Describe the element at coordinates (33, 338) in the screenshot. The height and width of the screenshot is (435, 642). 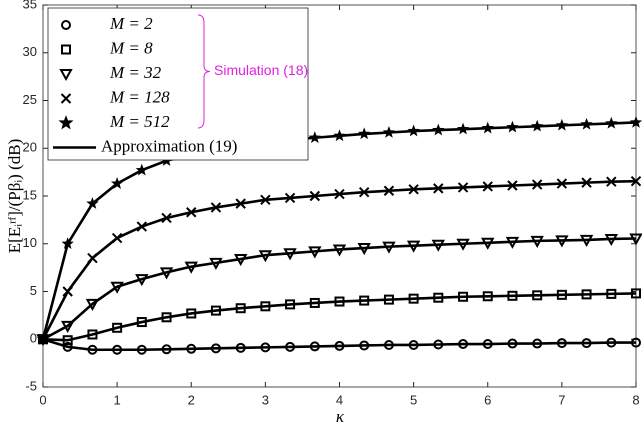
I see `y-tick-label: 0` at that location.